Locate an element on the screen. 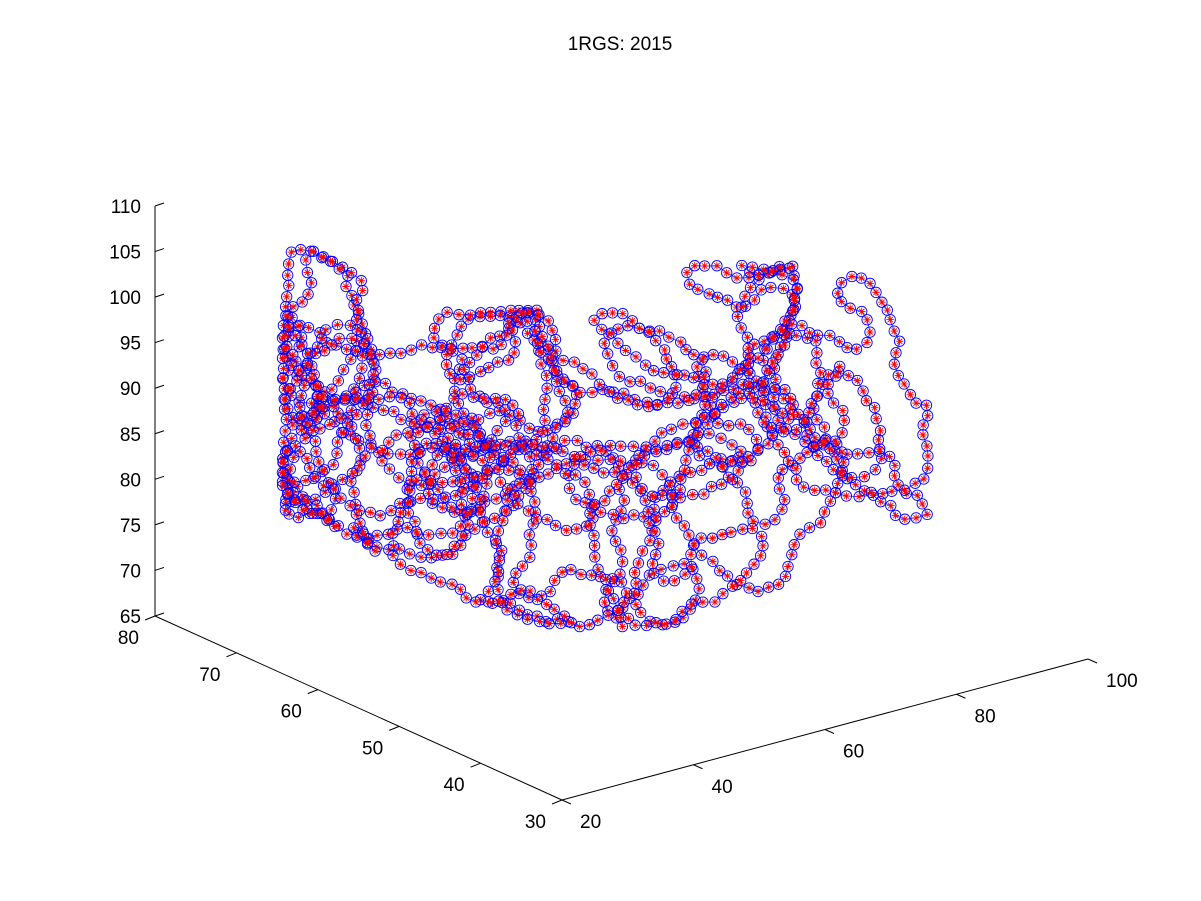 The height and width of the screenshot is (901, 1201). z-tick-mark is located at coordinates (159, 614).